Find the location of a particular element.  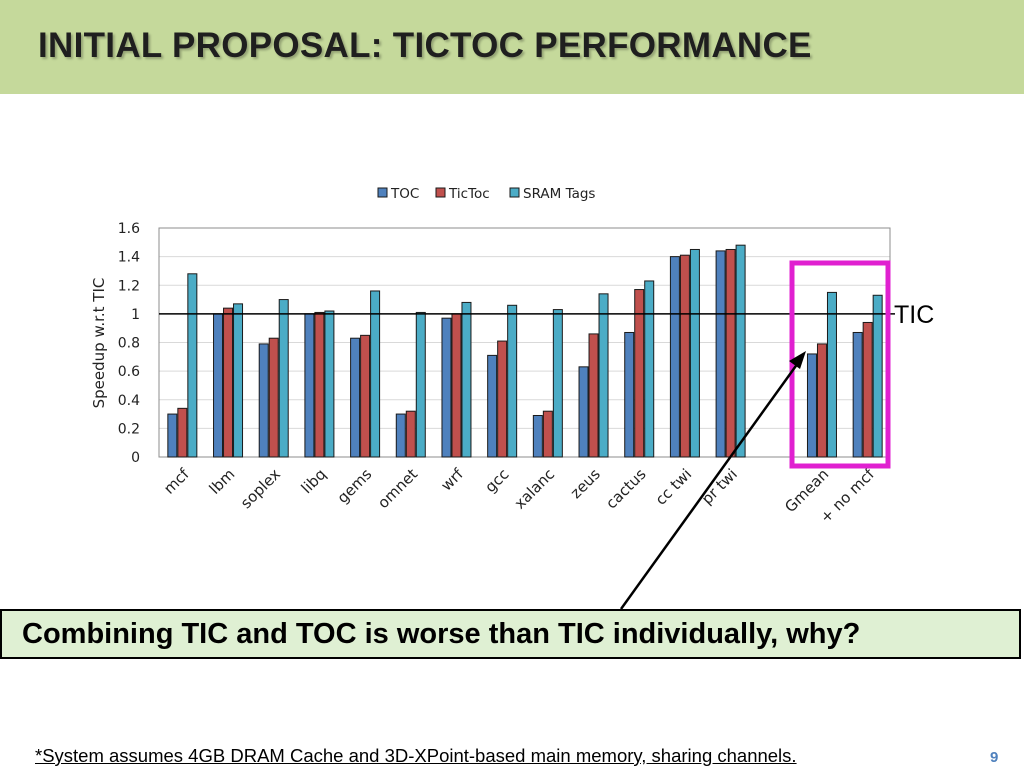

x-tick-label: mcf is located at coordinates (176, 481).